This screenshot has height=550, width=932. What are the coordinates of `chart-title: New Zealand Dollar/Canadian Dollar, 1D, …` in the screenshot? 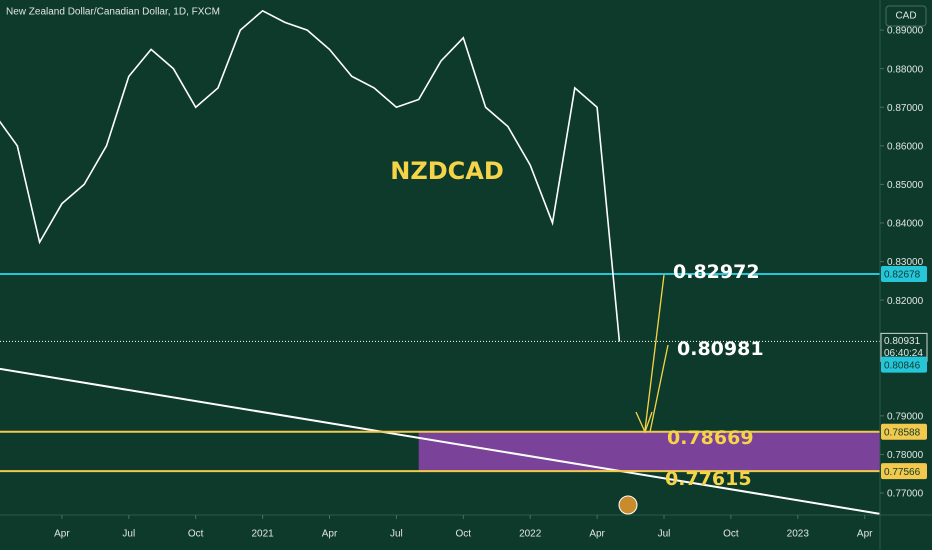 It's located at (113, 12).